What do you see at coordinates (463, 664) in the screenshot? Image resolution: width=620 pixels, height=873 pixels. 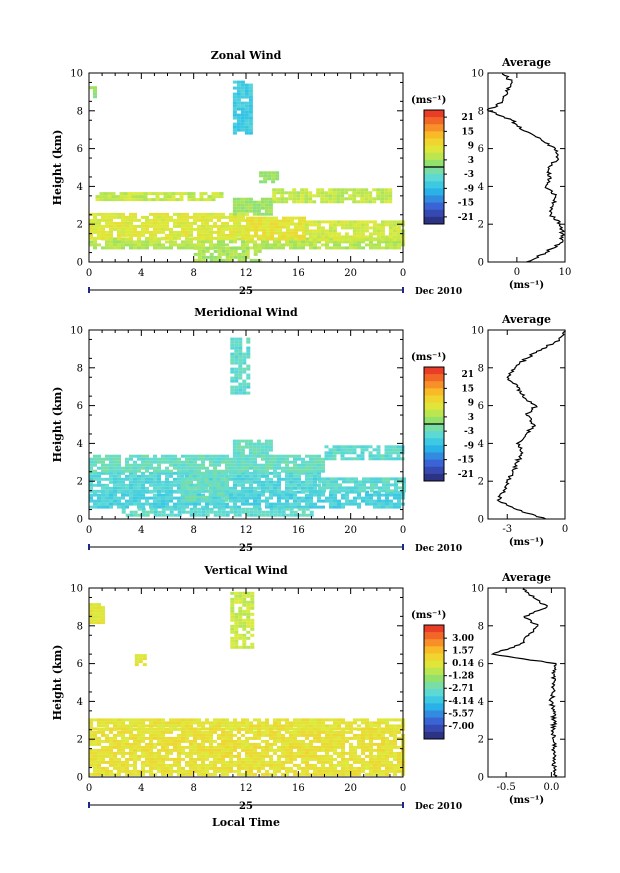 I see `colorbar-tick-label: 0.14` at bounding box center [463, 664].